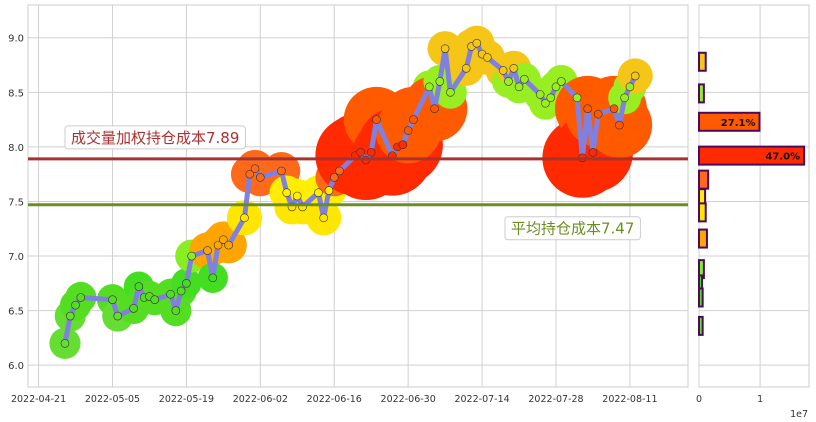 The height and width of the screenshot is (422, 816). What do you see at coordinates (16, 257) in the screenshot?
I see `y-tick-label: 7.0` at bounding box center [16, 257].